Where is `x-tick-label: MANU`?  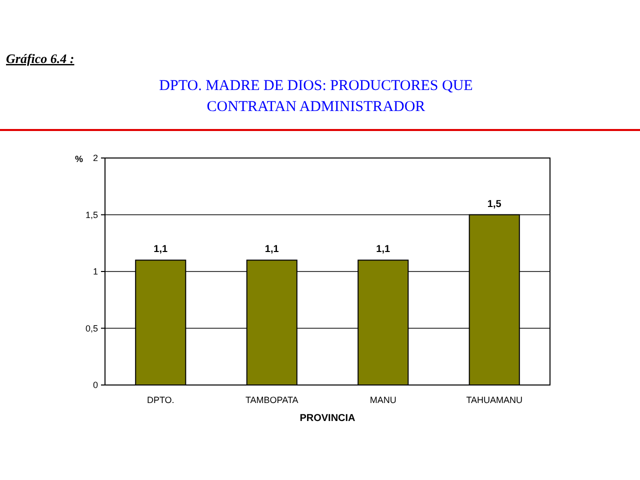 x-tick-label: MANU is located at coordinates (383, 400).